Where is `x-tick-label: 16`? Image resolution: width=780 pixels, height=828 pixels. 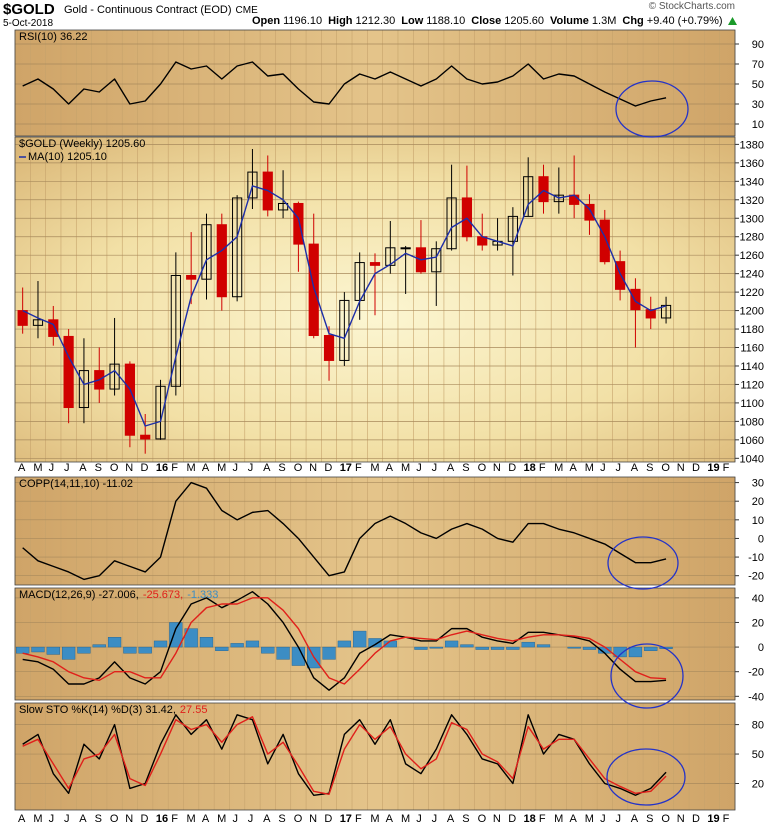
x-tick-label: 16 is located at coordinates (162, 819).